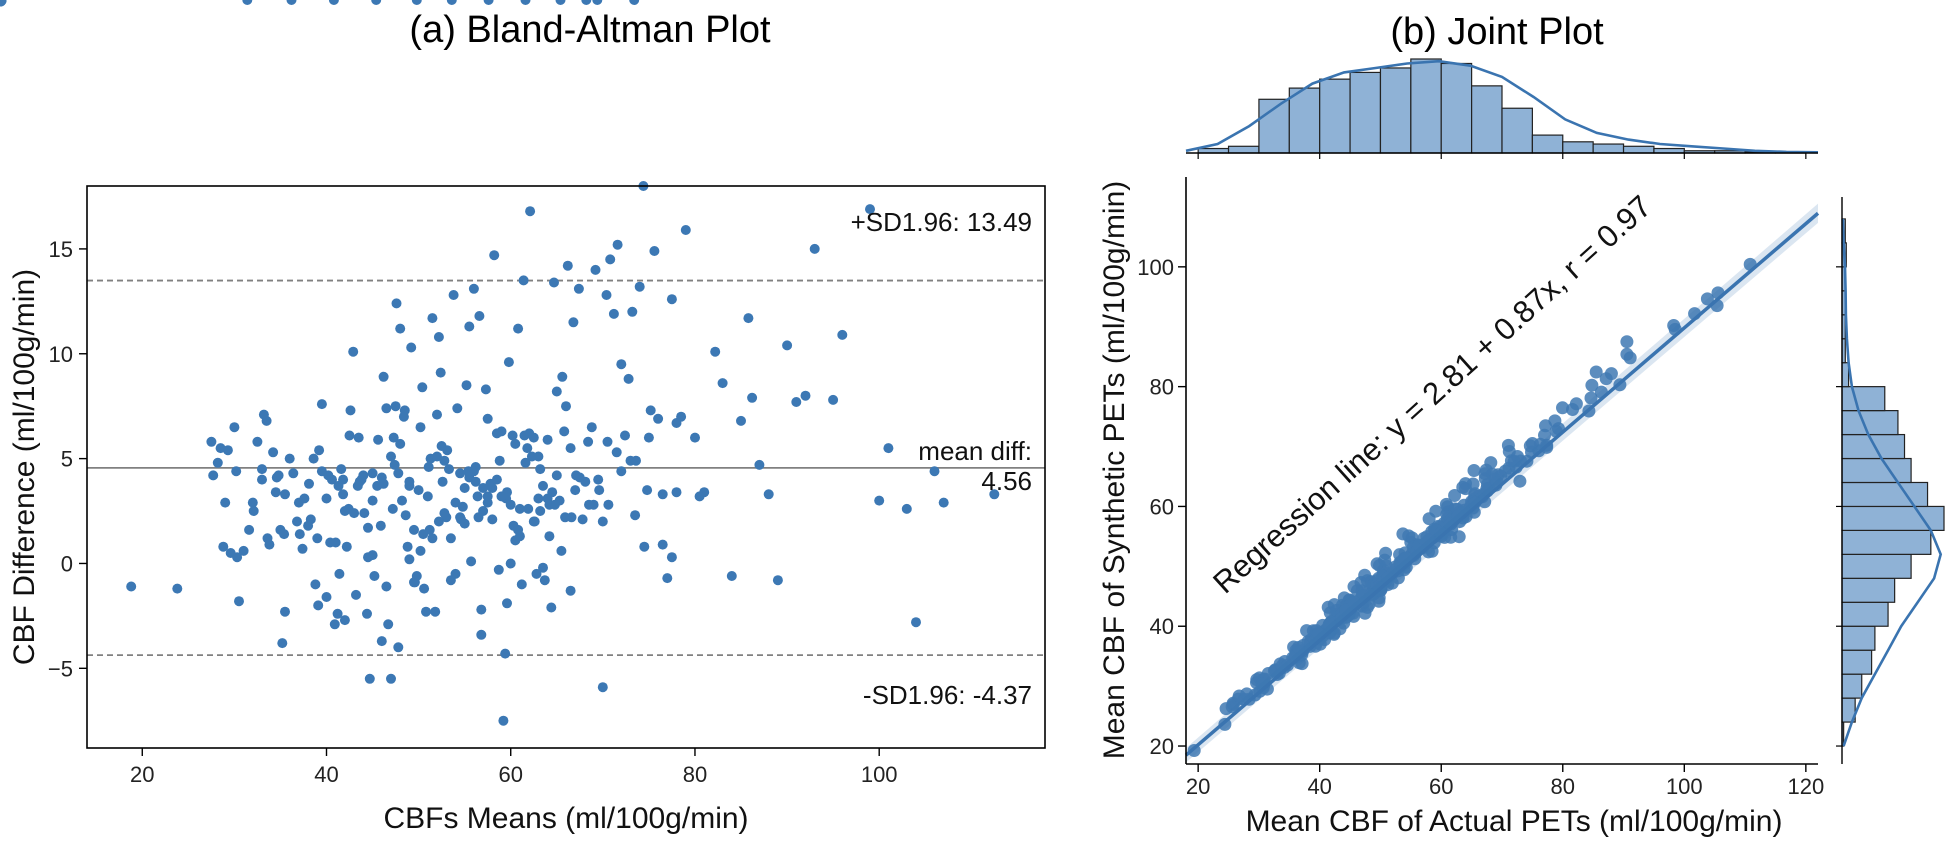 This screenshot has width=1956, height=846. Describe the element at coordinates (590, 30) in the screenshot. I see `bland-altman-title: (a) Bland-Altman Plot` at that location.